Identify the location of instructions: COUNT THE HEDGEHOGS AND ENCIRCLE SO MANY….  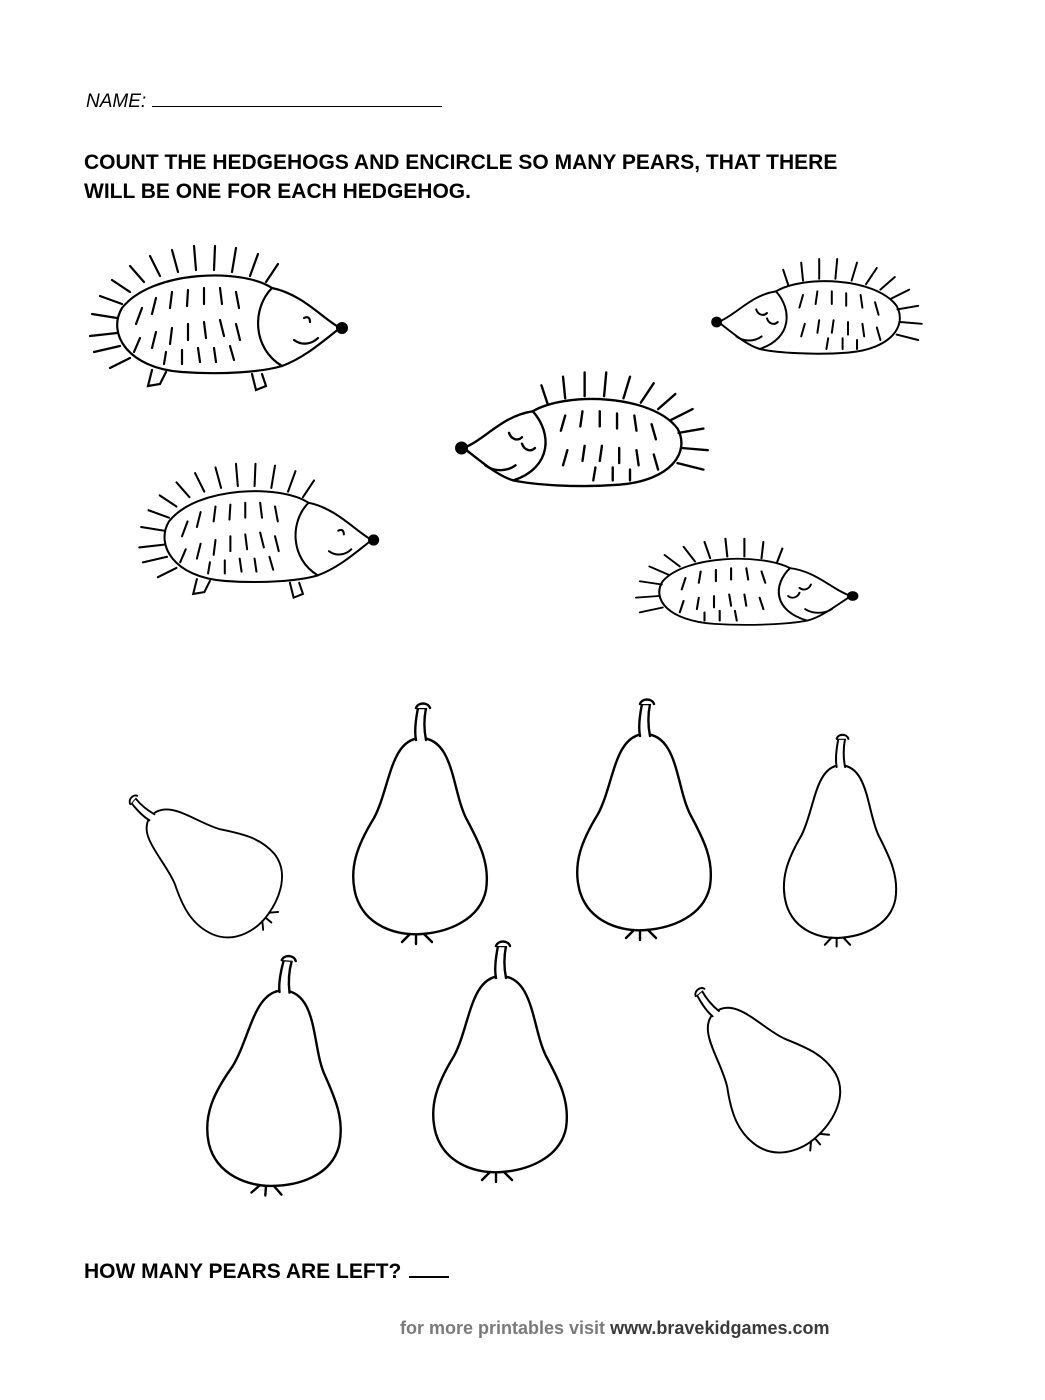
(559, 177).